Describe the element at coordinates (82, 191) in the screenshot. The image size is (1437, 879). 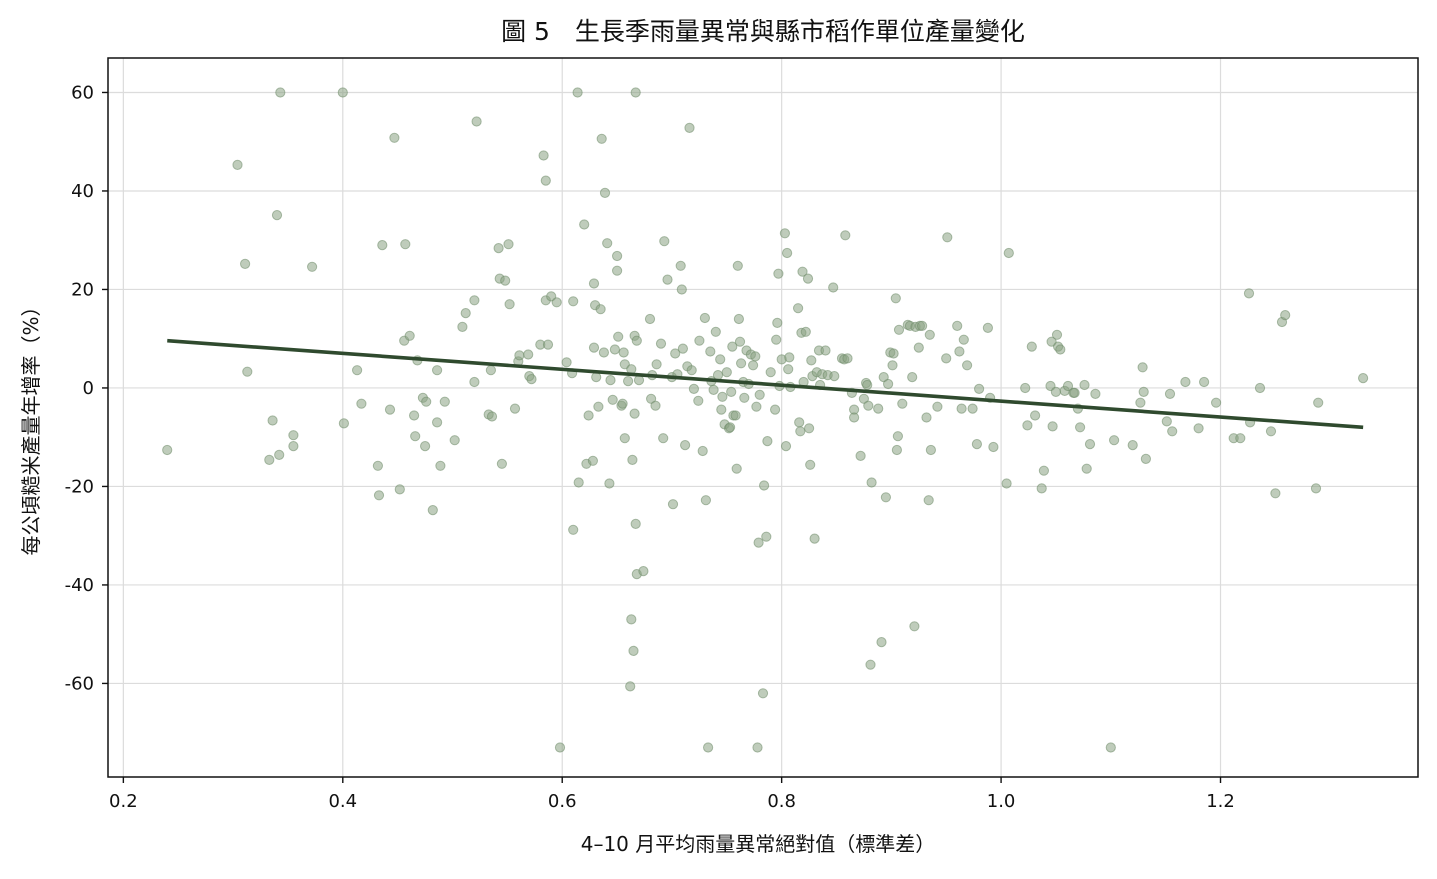
I see `y-tick-label: 40` at that location.